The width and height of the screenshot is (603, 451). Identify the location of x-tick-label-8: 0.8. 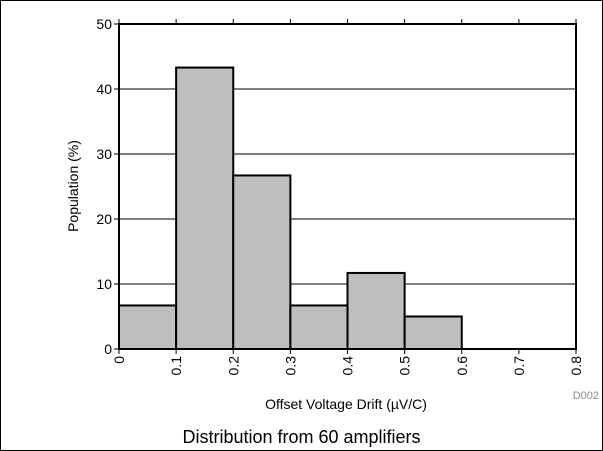
(576, 366).